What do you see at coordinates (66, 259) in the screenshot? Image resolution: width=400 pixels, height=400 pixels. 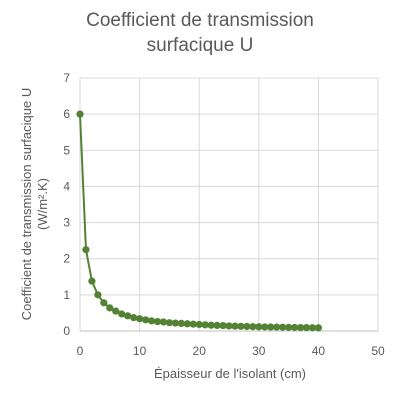 I see `y-tick-label: 2` at bounding box center [66, 259].